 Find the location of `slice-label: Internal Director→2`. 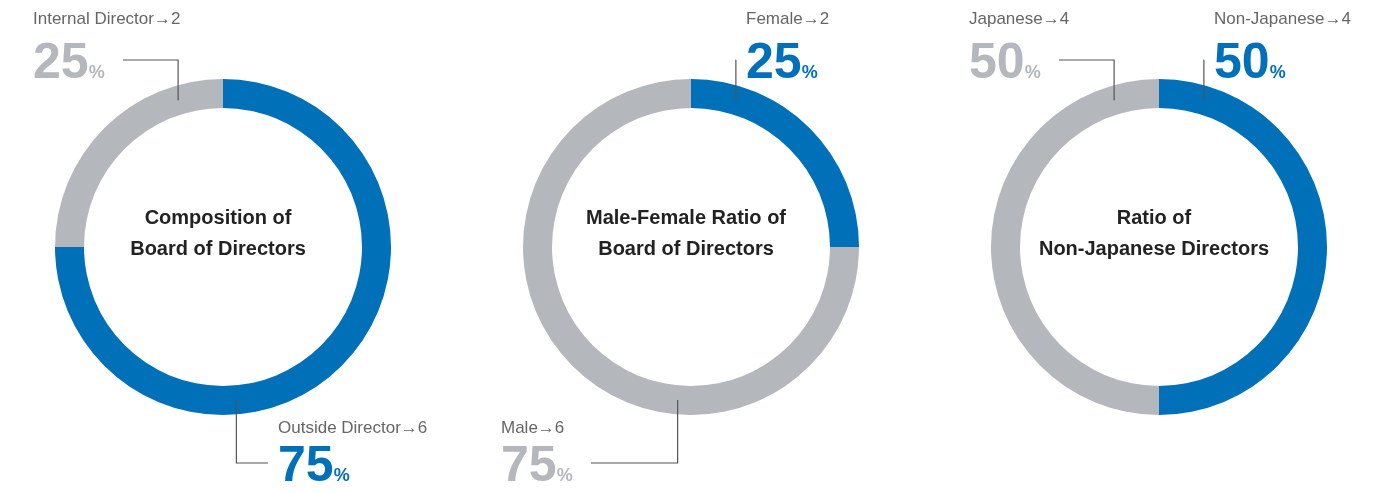

slice-label: Internal Director→2 is located at coordinates (107, 18).